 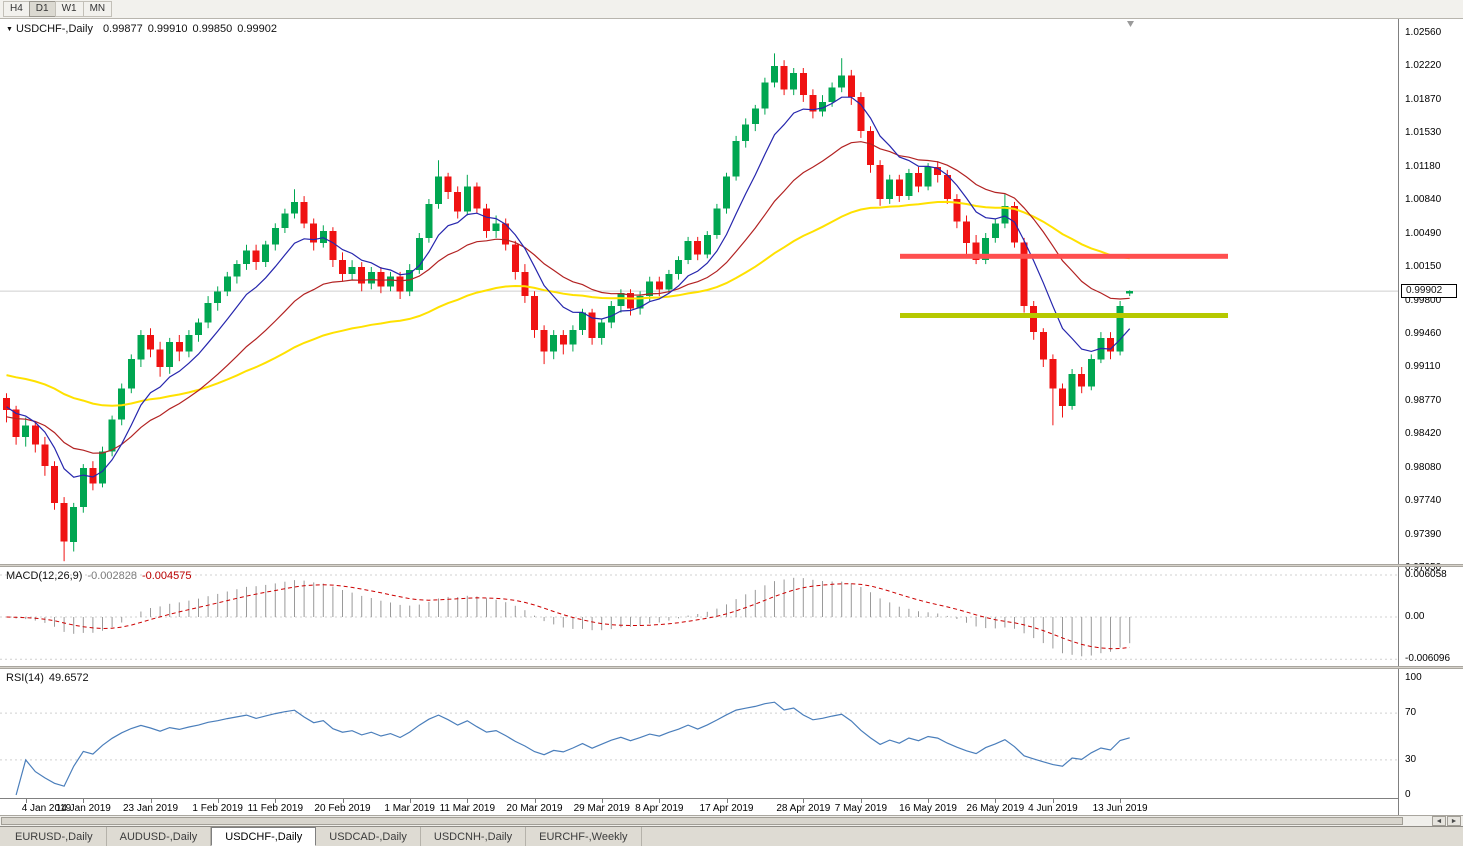 What do you see at coordinates (928, 808) in the screenshot?
I see `date-axis-label: 16 May 2019` at bounding box center [928, 808].